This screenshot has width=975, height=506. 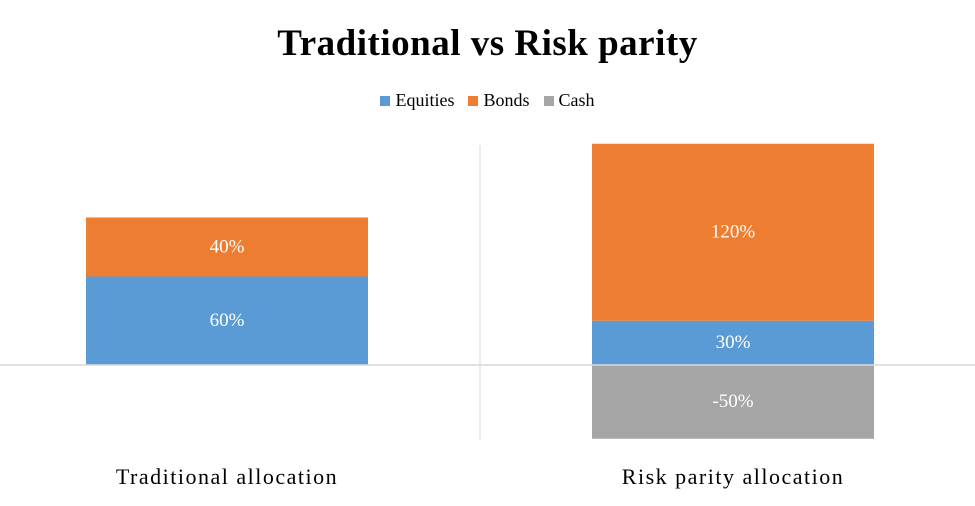 I want to click on legend-item-cash: Cash, so click(x=569, y=100).